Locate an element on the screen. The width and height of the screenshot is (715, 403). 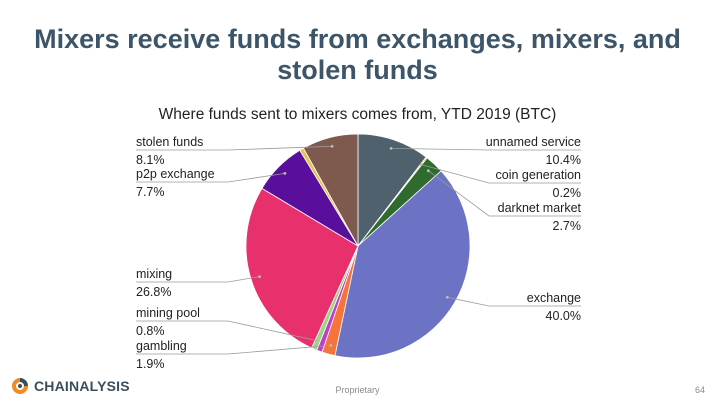
slide-title-line-2: stolen funds is located at coordinates (357, 70).